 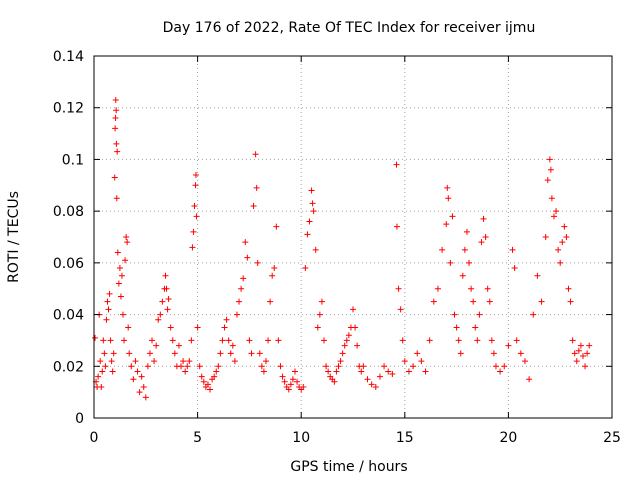 What do you see at coordinates (355, 438) in the screenshot?
I see `x-tick-labels: 0 5 10 15 20 25` at bounding box center [355, 438].